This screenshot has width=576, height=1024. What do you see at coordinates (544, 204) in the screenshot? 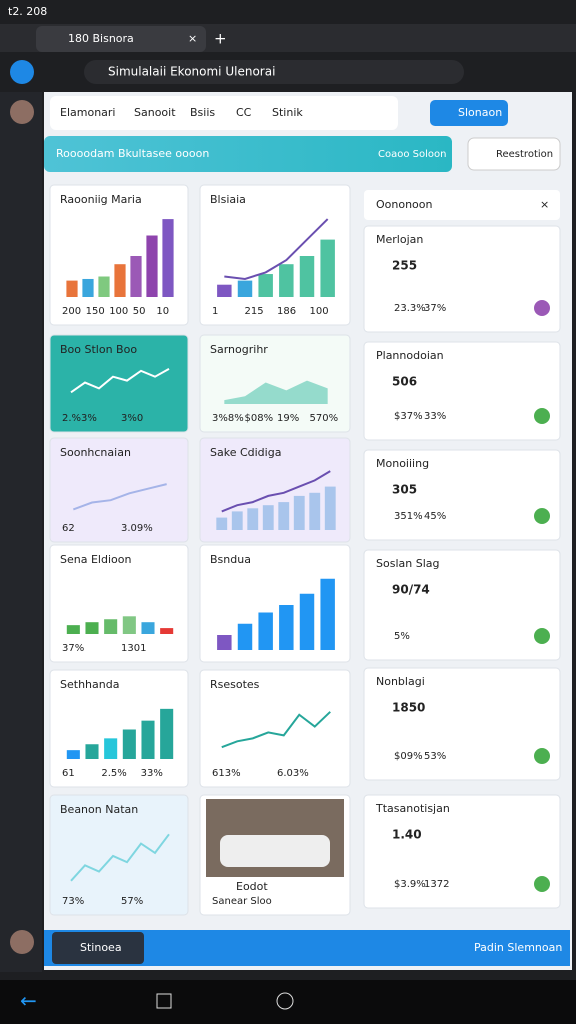
I see `panel-close: ×` at bounding box center [544, 204].